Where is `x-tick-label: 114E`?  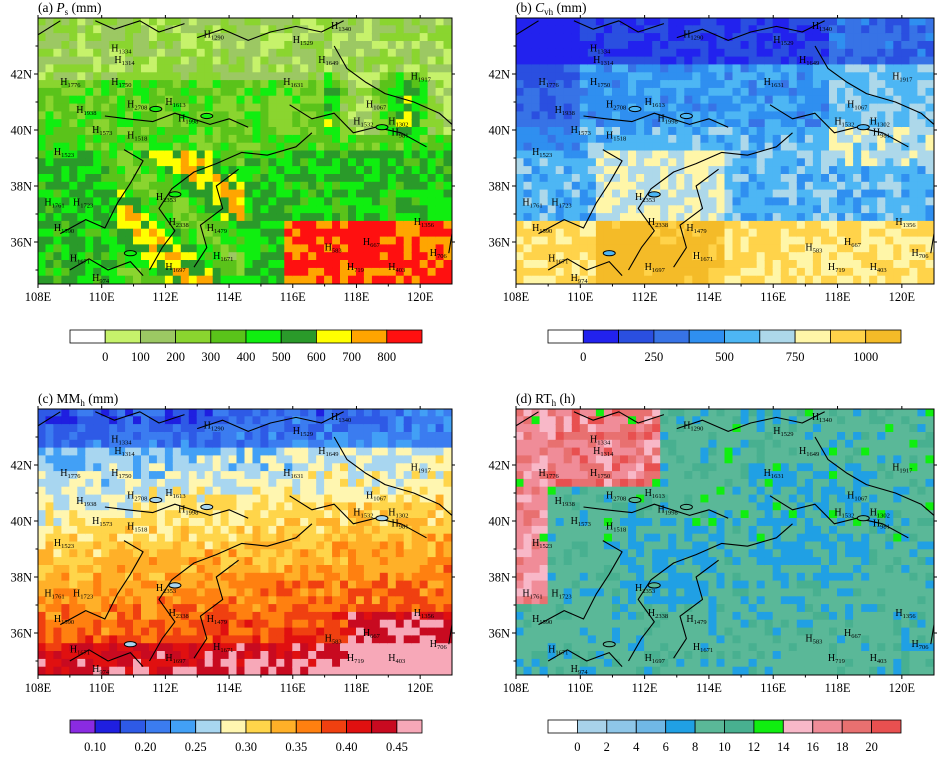
x-tick-label: 114E is located at coordinates (709, 297).